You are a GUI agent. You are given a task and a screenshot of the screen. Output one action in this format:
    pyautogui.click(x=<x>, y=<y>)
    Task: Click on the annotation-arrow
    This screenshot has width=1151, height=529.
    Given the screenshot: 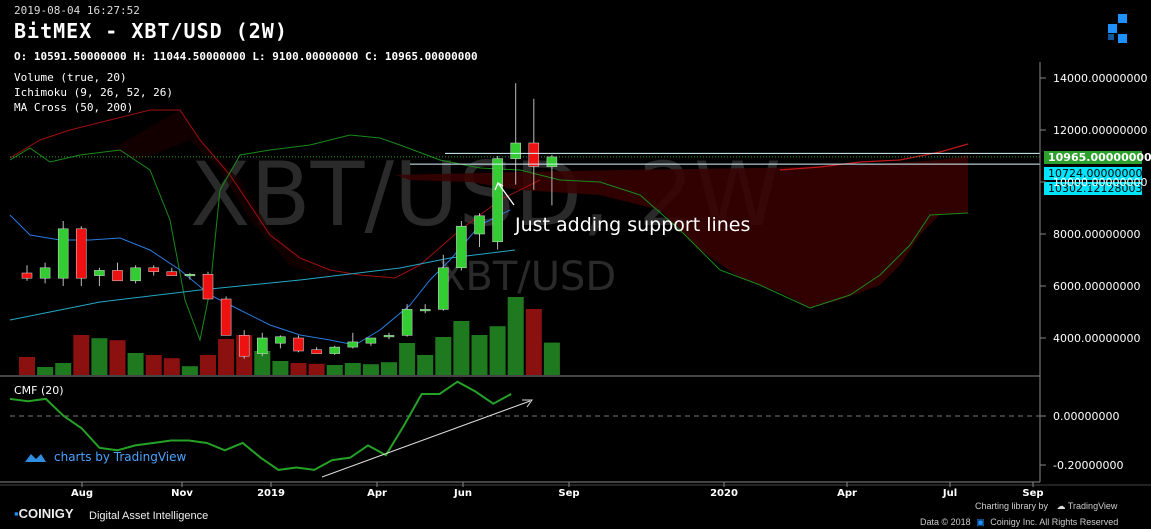 What is the action you would take?
    pyautogui.click(x=506, y=194)
    